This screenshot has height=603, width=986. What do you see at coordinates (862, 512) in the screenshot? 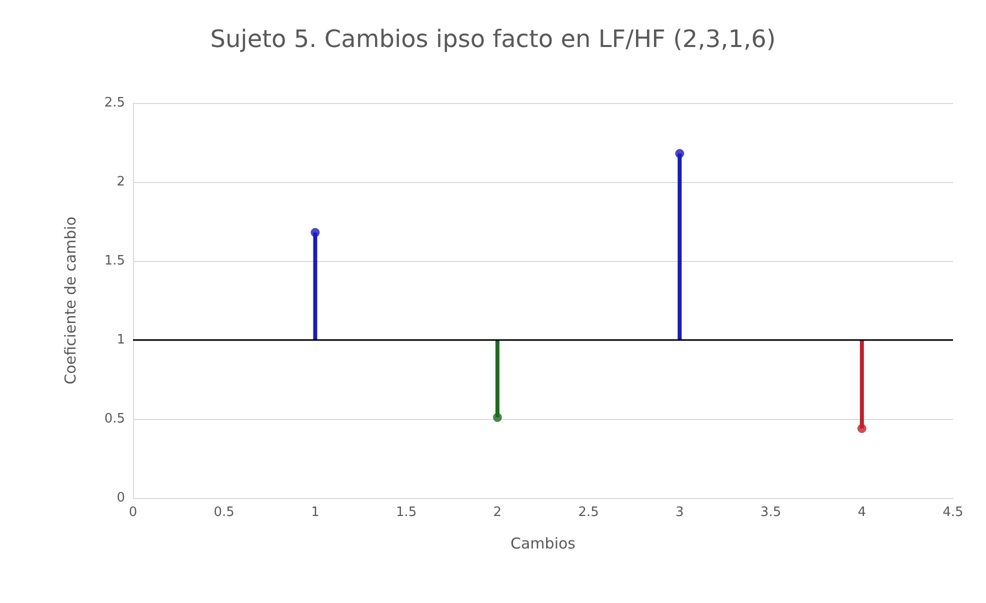
I see `x-tick-label: 4` at bounding box center [862, 512].